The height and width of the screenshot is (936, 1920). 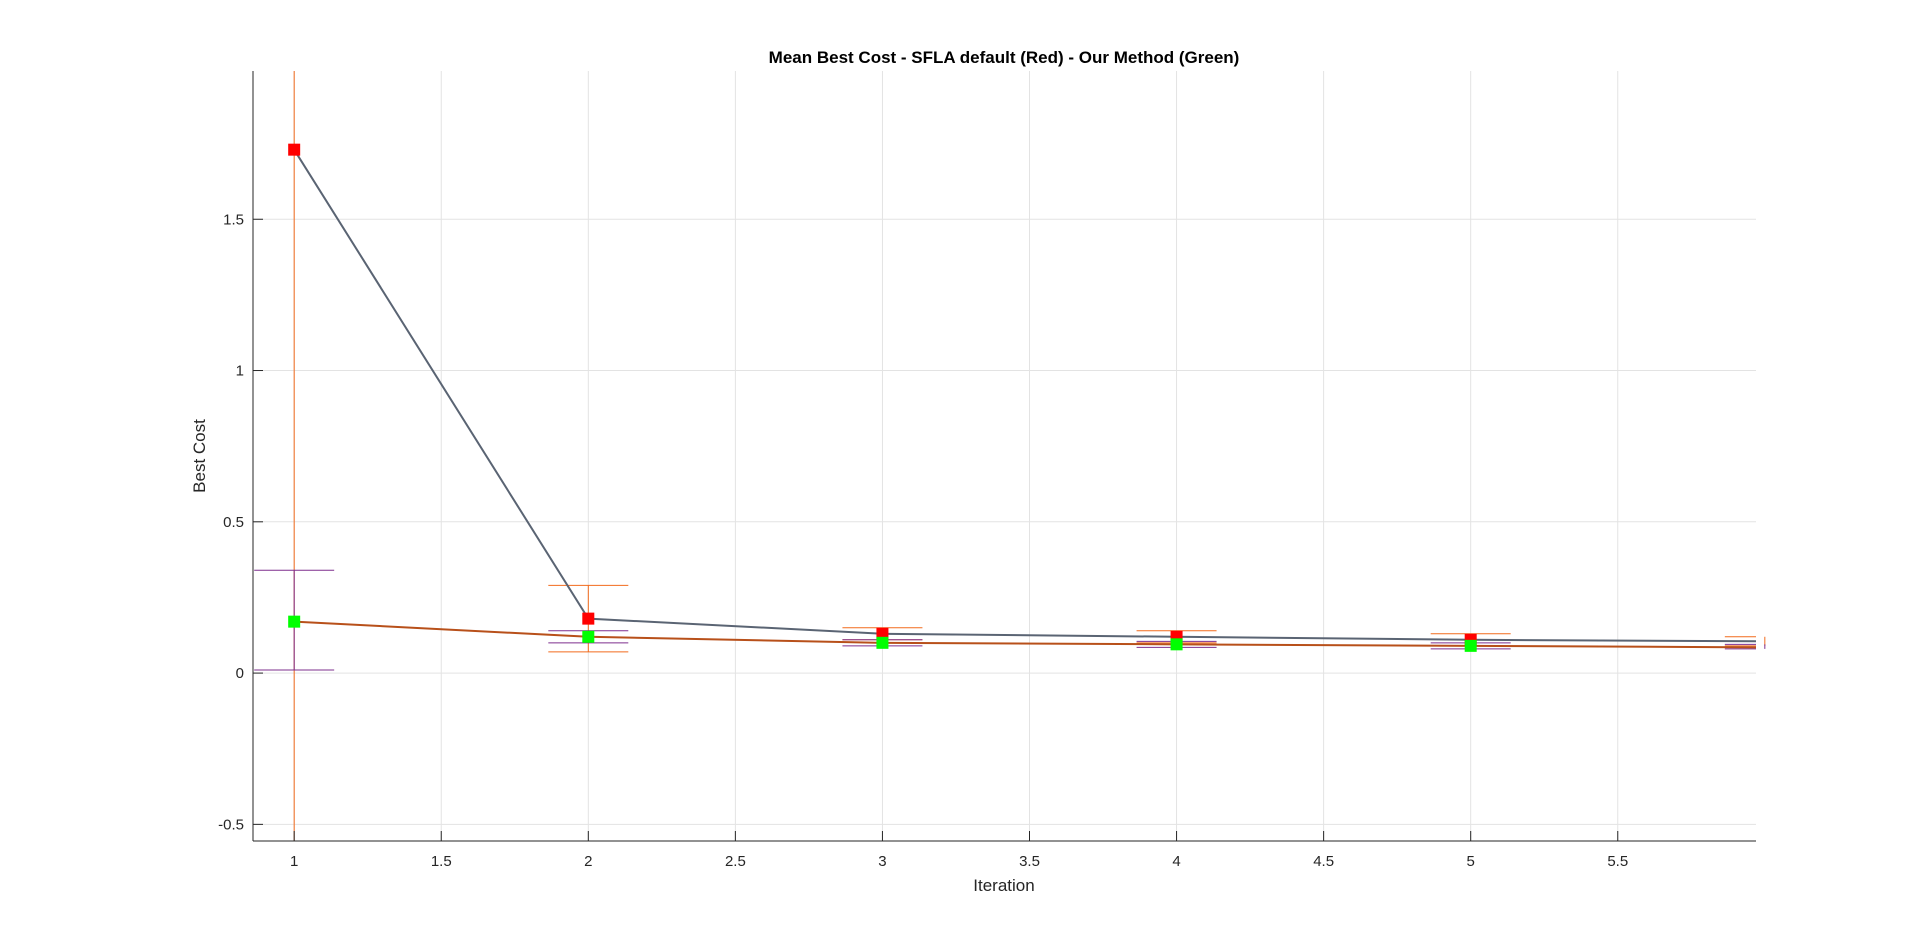 What do you see at coordinates (1617, 861) in the screenshot?
I see `x-tick-label: 5.5` at bounding box center [1617, 861].